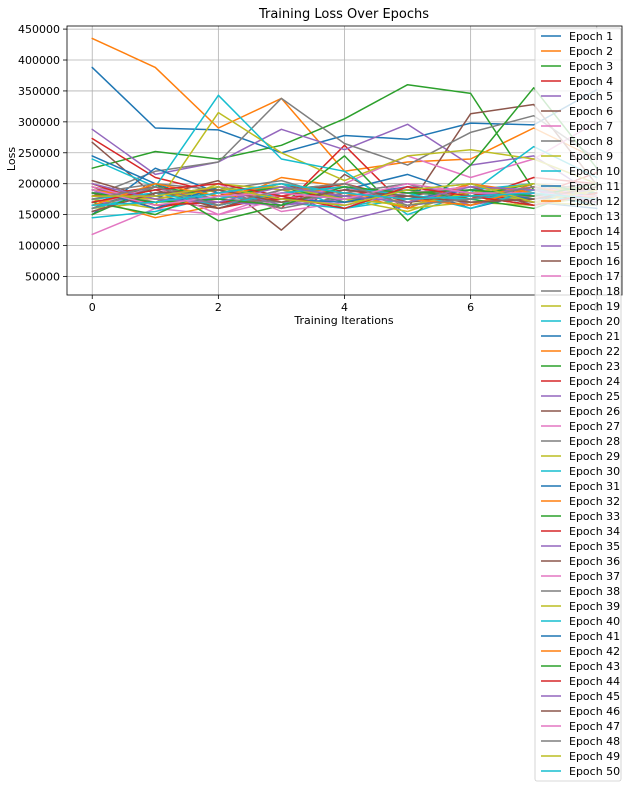 The height and width of the screenshot is (788, 631). Describe the element at coordinates (594, 441) in the screenshot. I see `legend-label: Epoch 28` at that location.